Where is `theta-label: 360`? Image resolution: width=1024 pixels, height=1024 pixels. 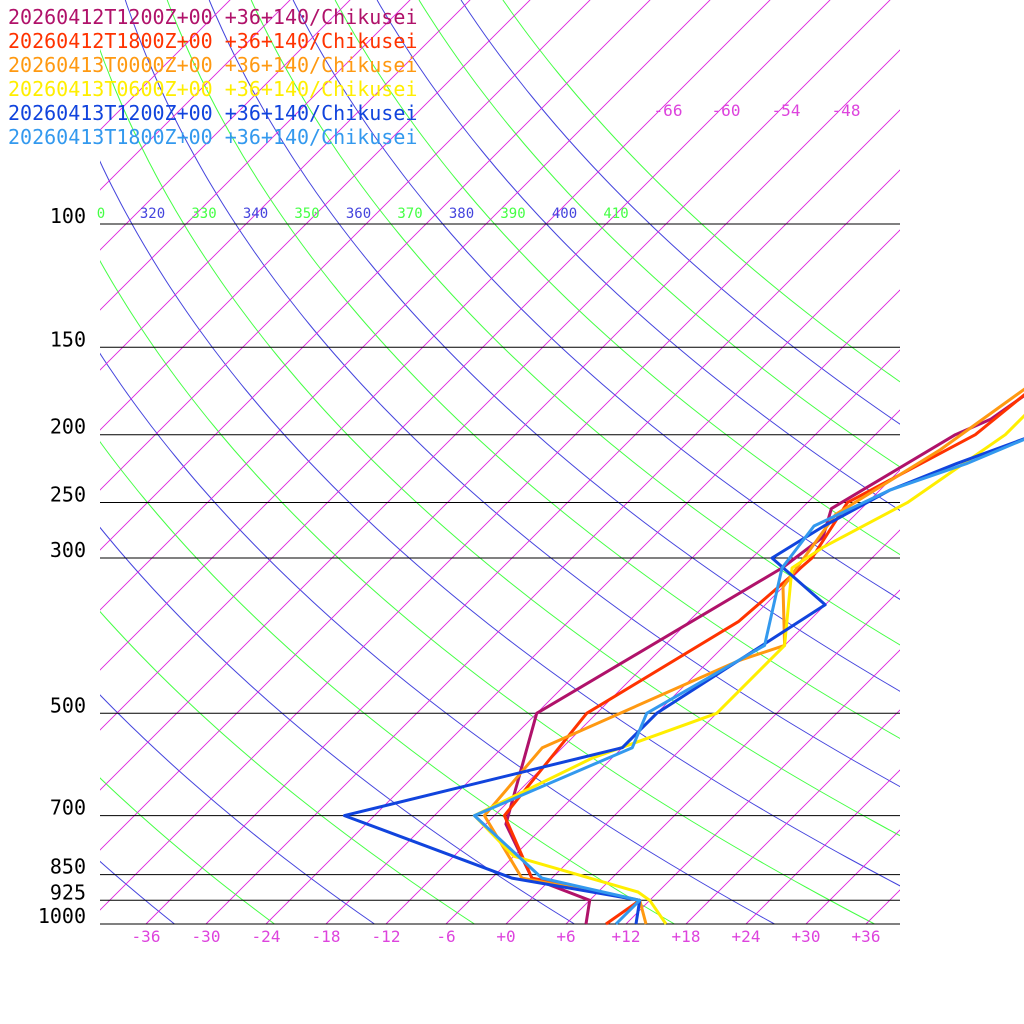
theta-label: 360 is located at coordinates (358, 214).